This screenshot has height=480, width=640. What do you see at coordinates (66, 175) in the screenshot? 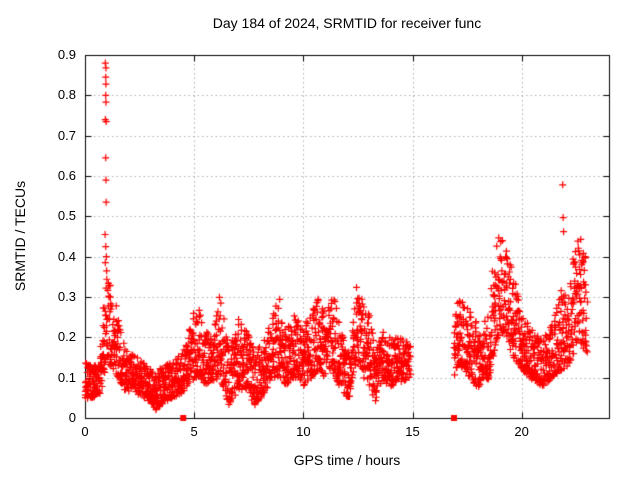
I see `y-tick-label: 0.6` at bounding box center [66, 175].